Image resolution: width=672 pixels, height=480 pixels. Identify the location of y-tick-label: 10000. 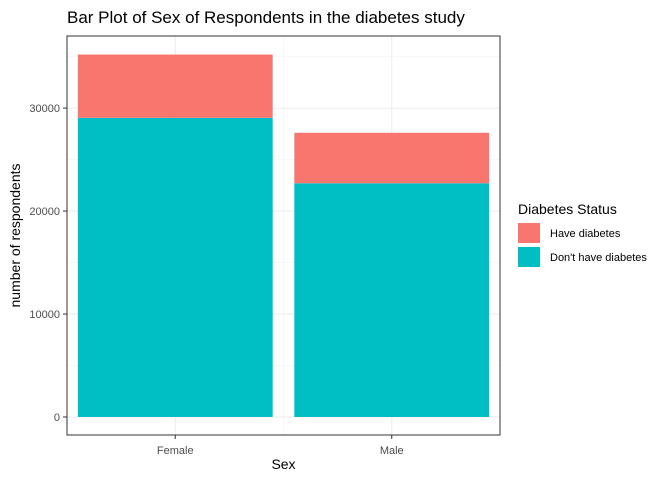
(44, 315).